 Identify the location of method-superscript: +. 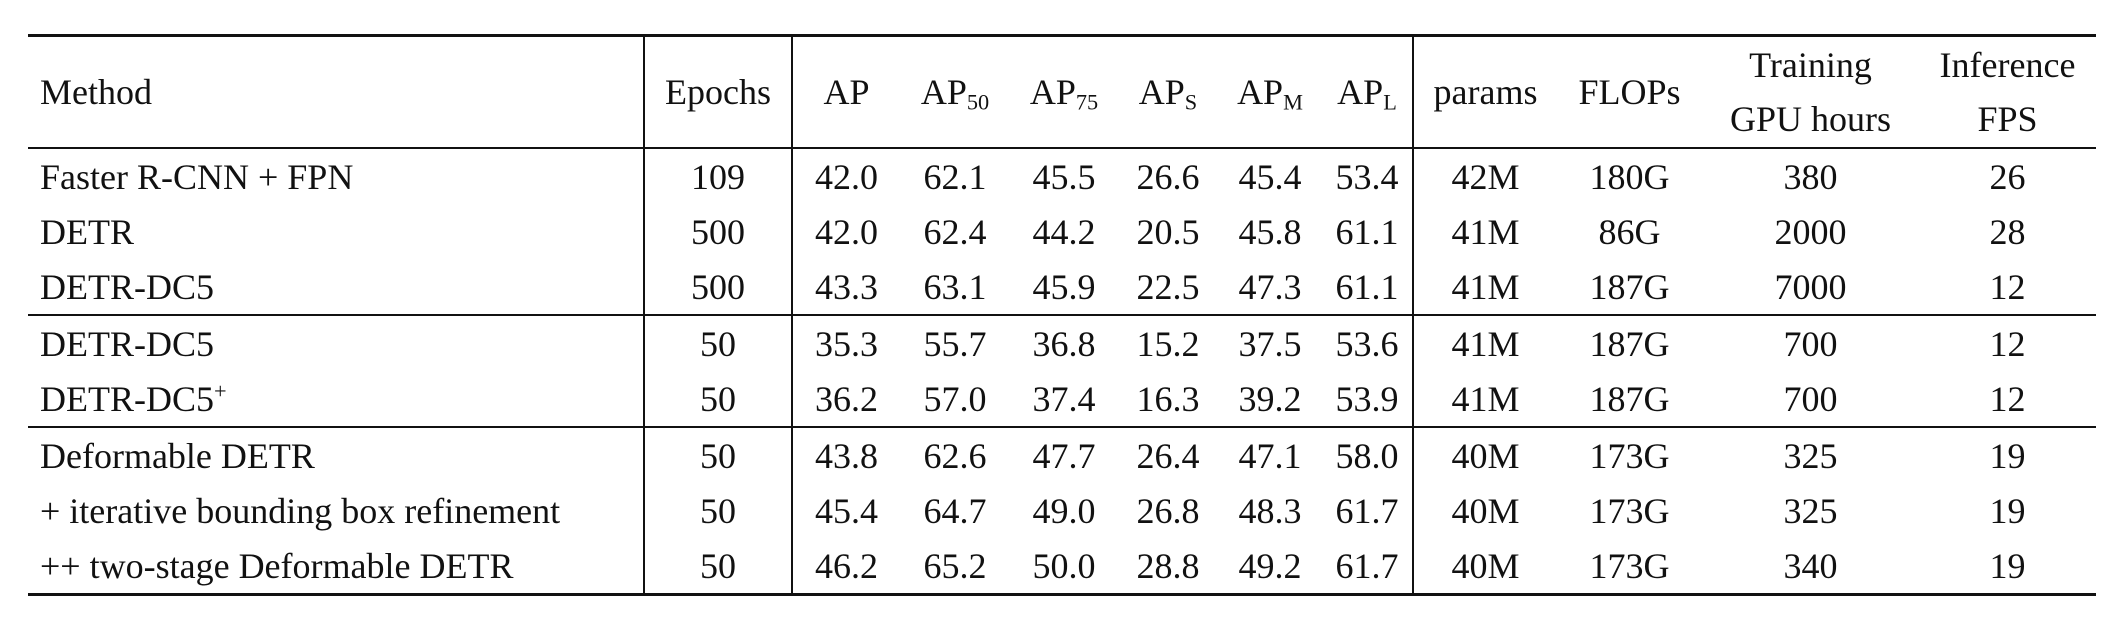
(220, 391).